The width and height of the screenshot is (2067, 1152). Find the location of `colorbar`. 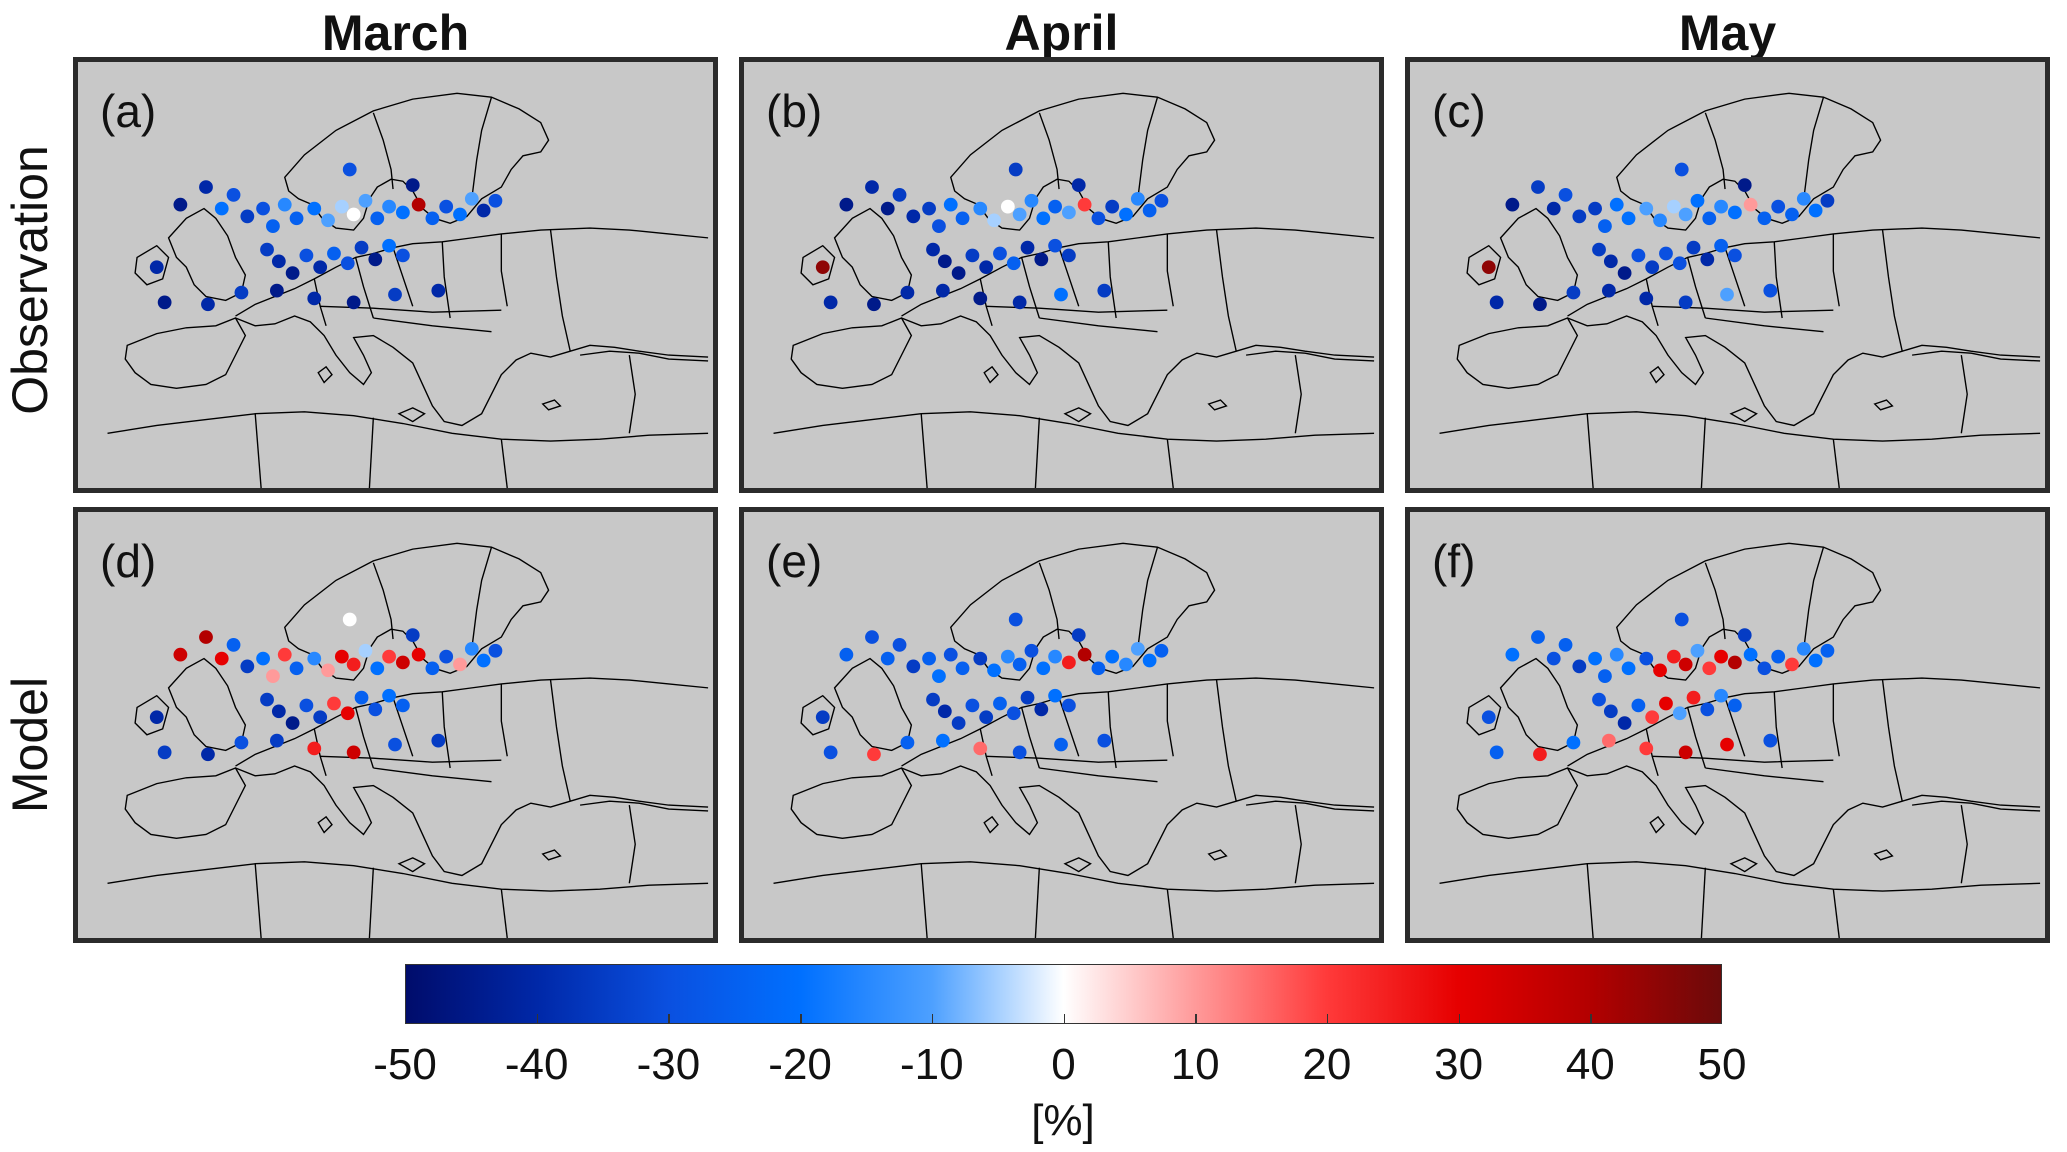

colorbar is located at coordinates (1063, 994).